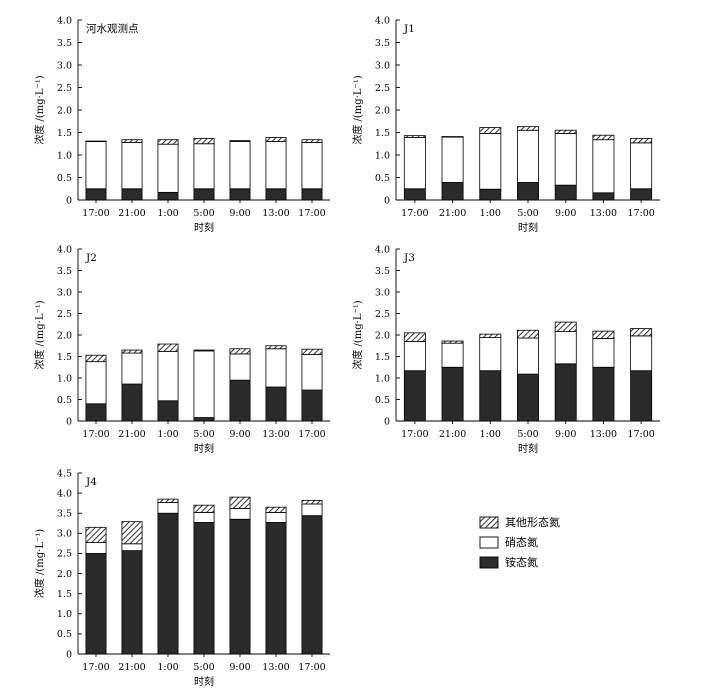 Image resolution: width=714 pixels, height=696 pixels. What do you see at coordinates (64, 271) in the screenshot?
I see `y-tick-label: 3.5` at bounding box center [64, 271].